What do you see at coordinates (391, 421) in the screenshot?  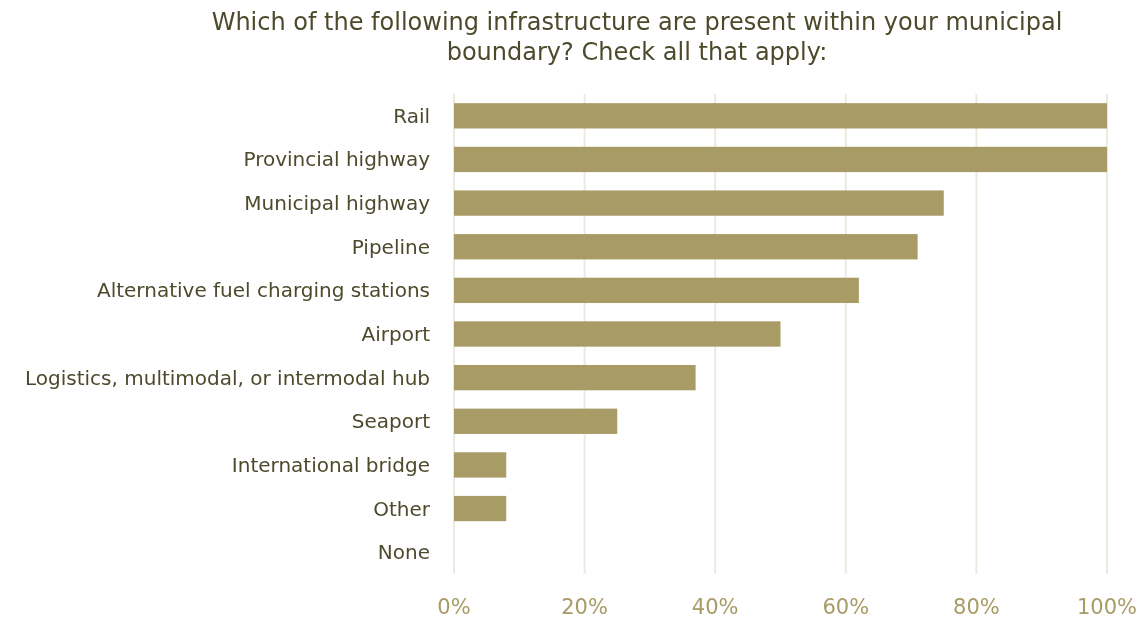 I see `y-tick-label: Seaport` at bounding box center [391, 421].